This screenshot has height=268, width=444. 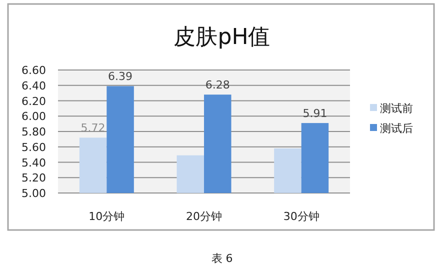 What do you see at coordinates (34, 178) in the screenshot?
I see `y-tick-label: 5.20` at bounding box center [34, 178].